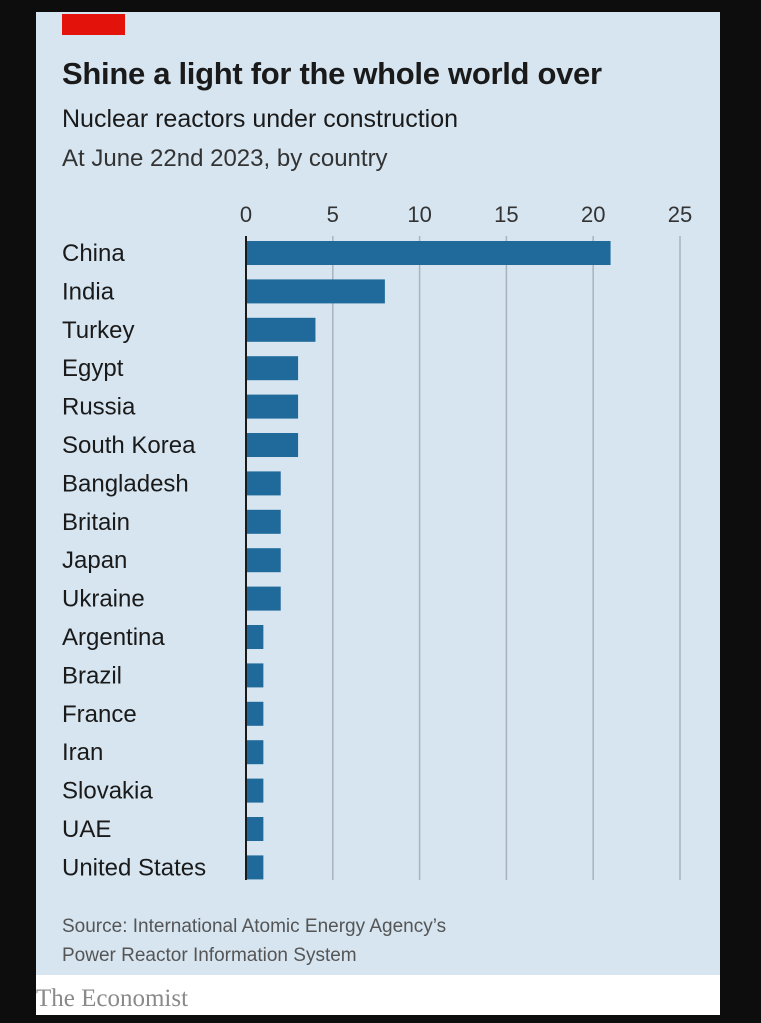 The width and height of the screenshot is (761, 1023). Describe the element at coordinates (428, 253) in the screenshot. I see `bar-china` at that location.